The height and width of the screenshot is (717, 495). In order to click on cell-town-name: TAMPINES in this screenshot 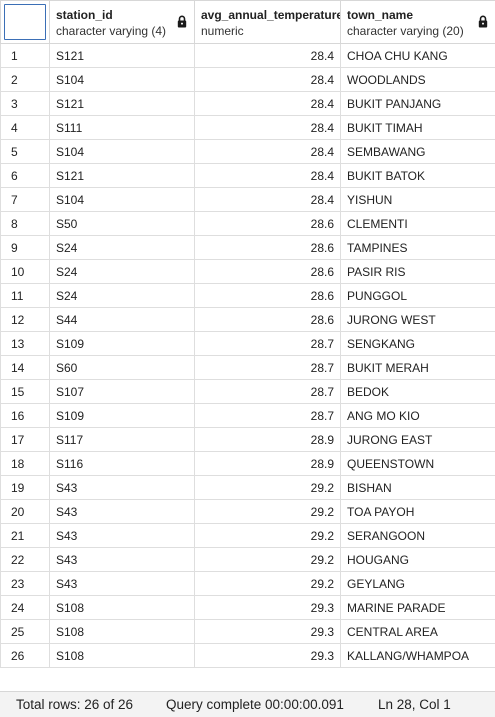, I will do `click(417, 247)`.